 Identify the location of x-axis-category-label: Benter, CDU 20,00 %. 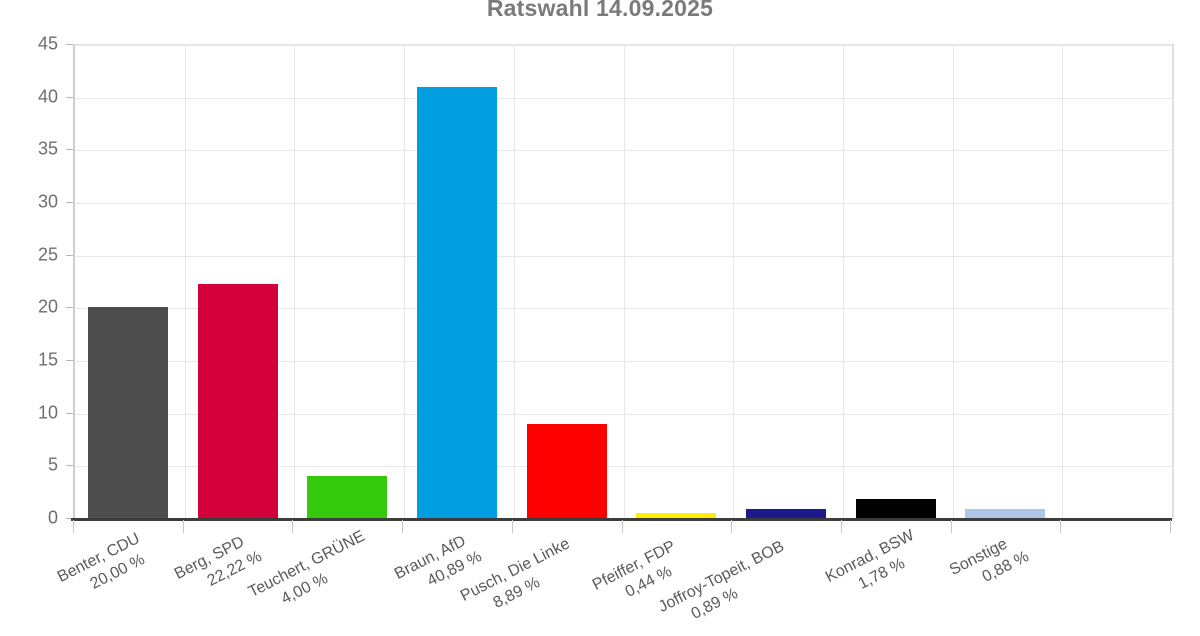
(103, 568).